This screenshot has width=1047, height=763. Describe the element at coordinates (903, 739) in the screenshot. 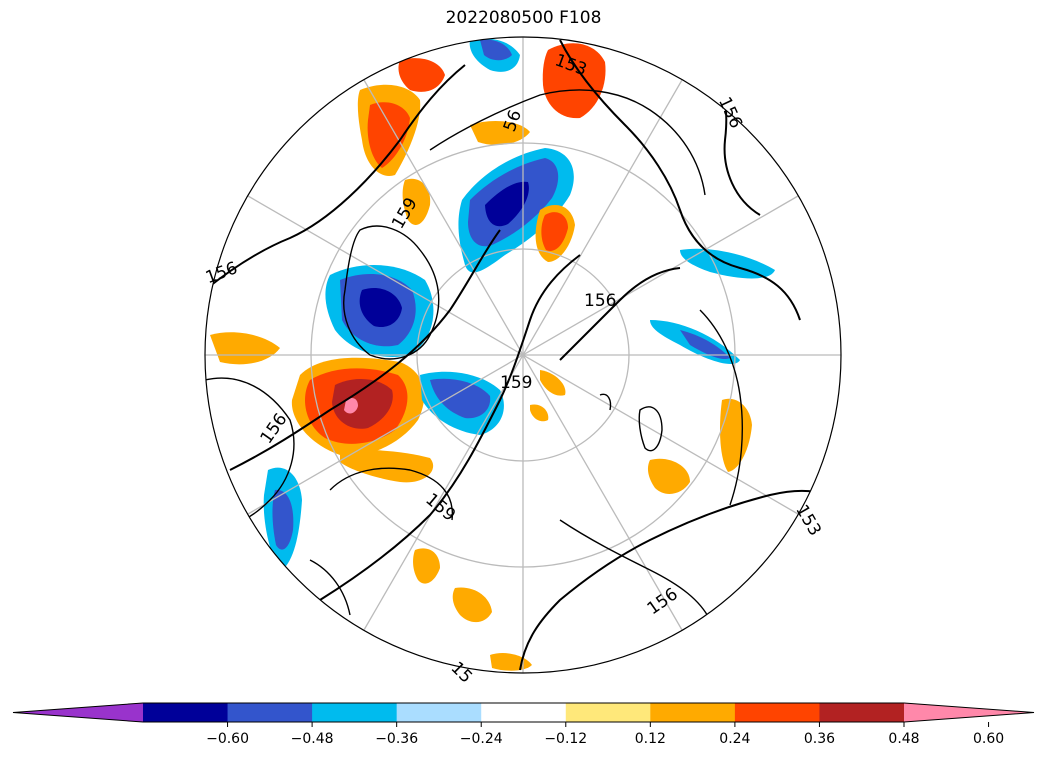

I see `colorbar-tick-label: 0.48` at that location.